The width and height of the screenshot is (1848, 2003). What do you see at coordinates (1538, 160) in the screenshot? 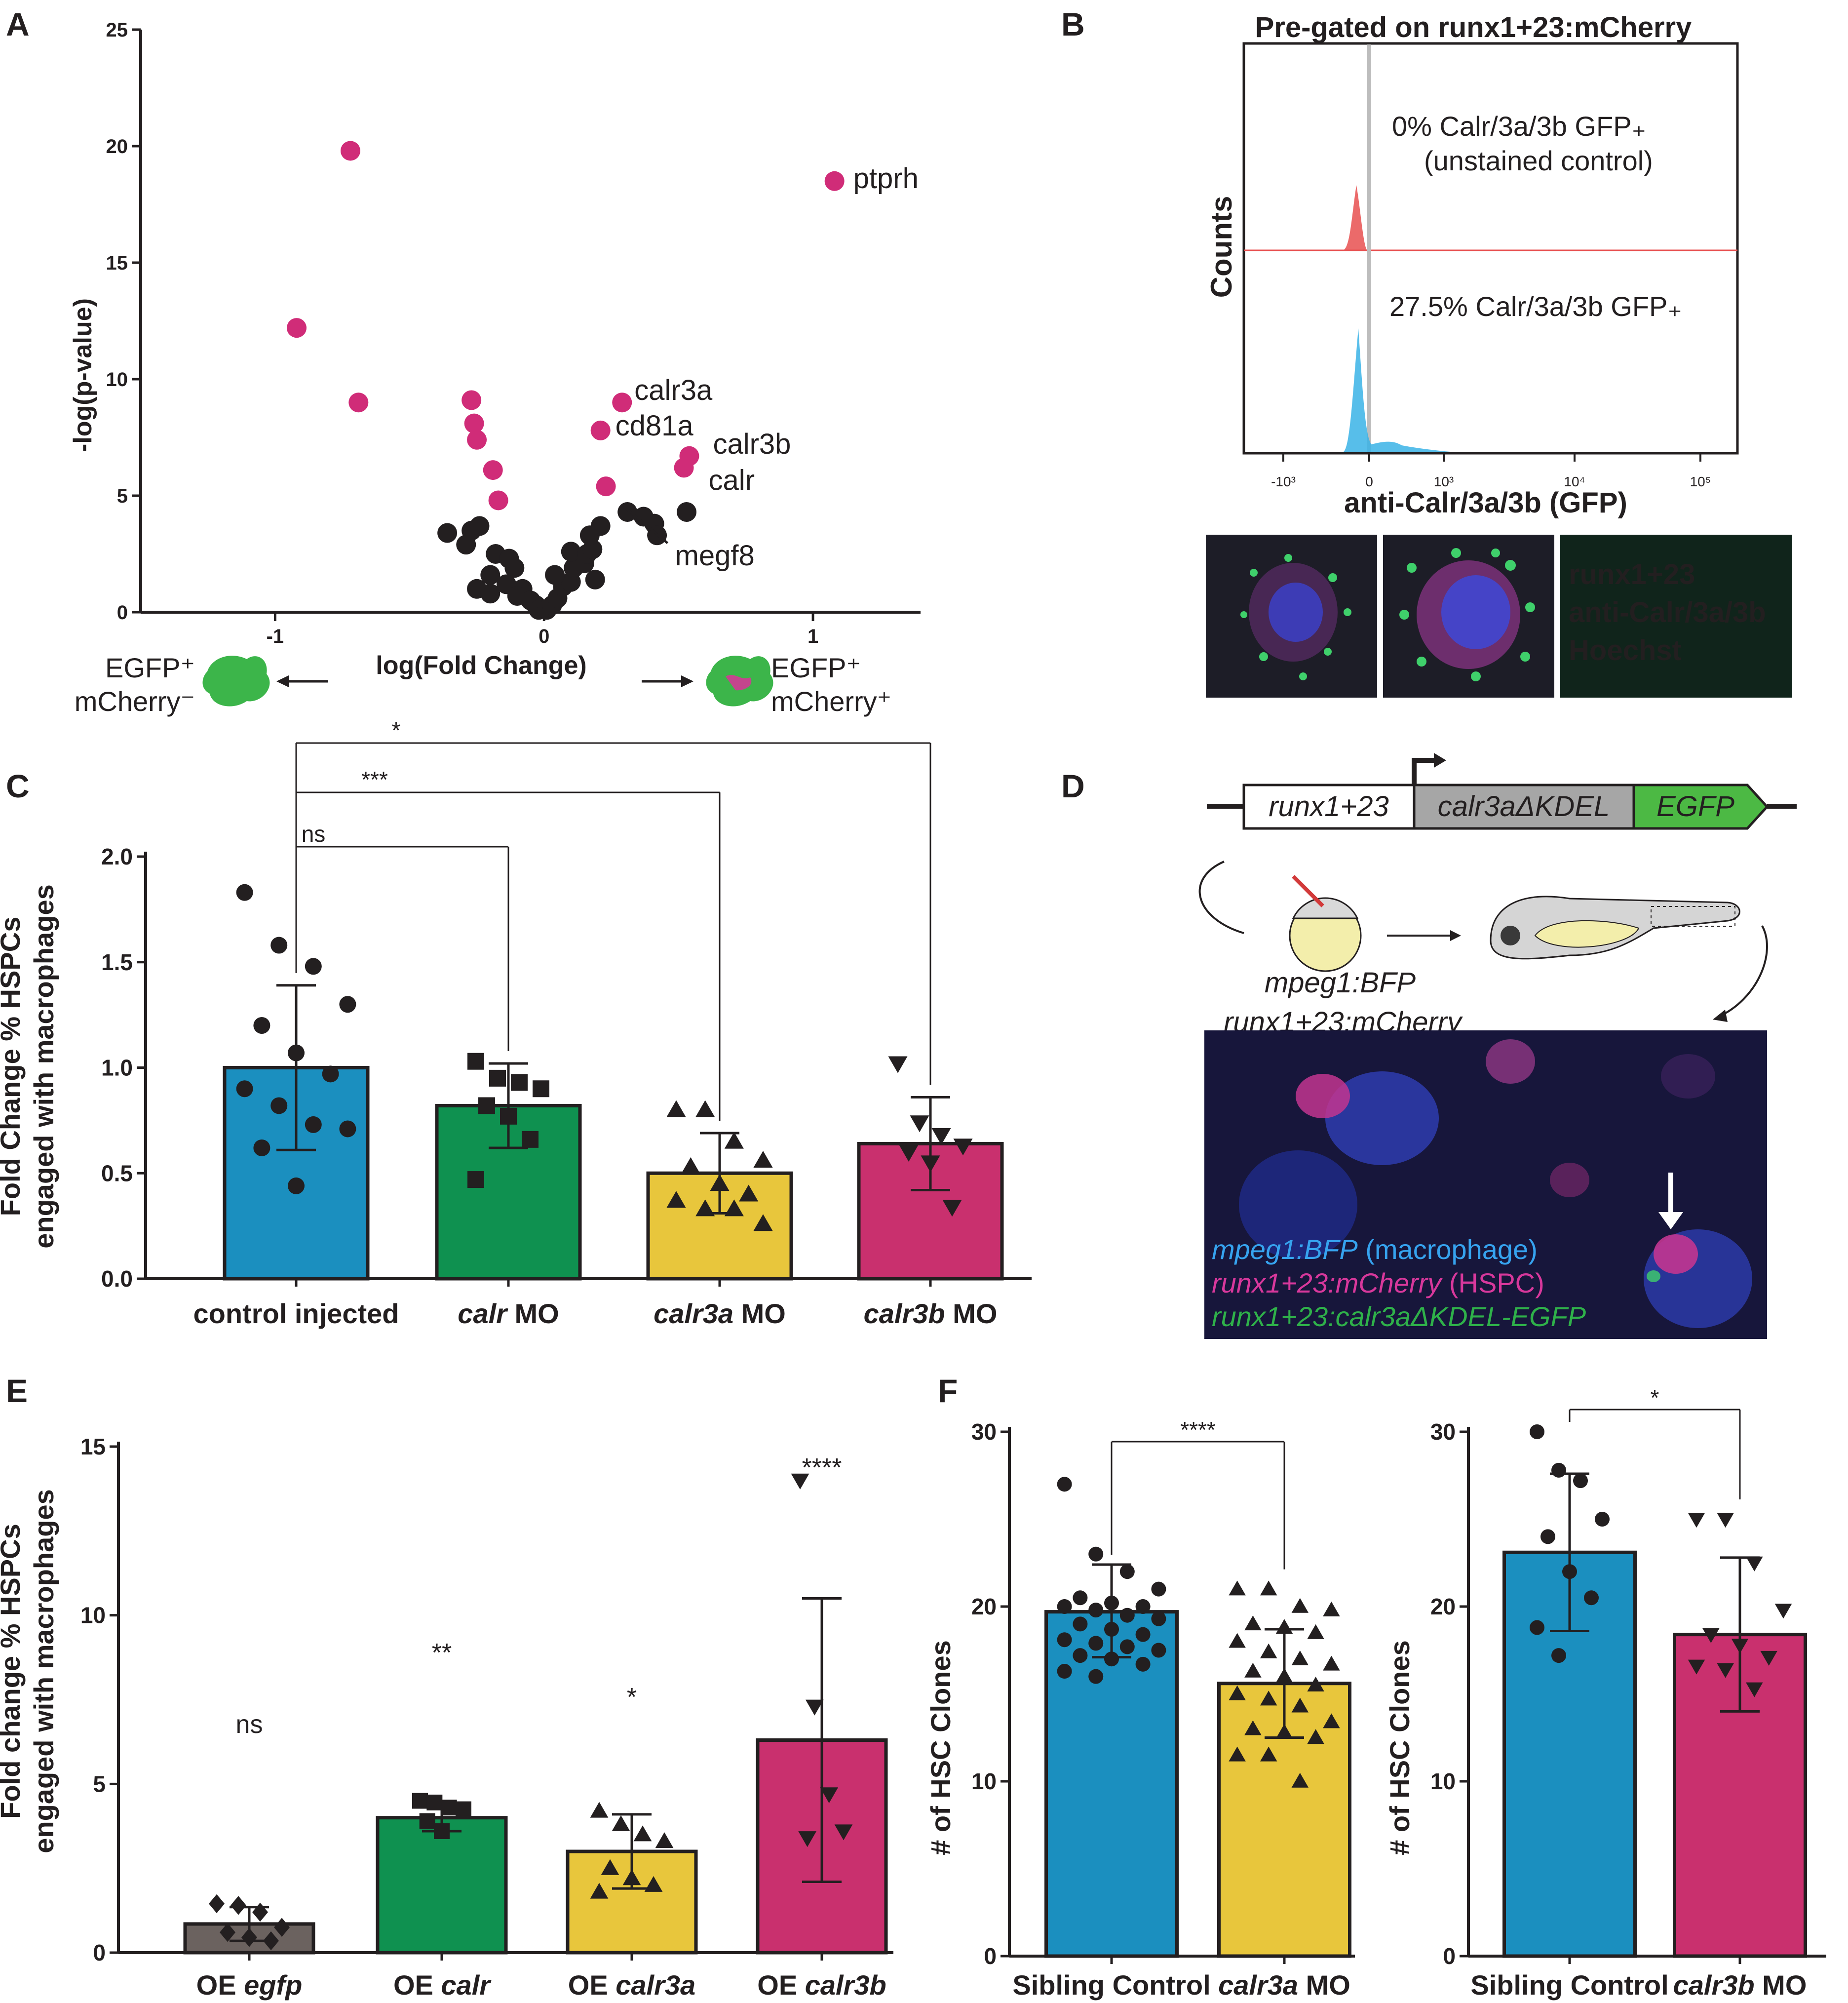
I see `b-label-unstained-control: (unstained control)` at bounding box center [1538, 160].